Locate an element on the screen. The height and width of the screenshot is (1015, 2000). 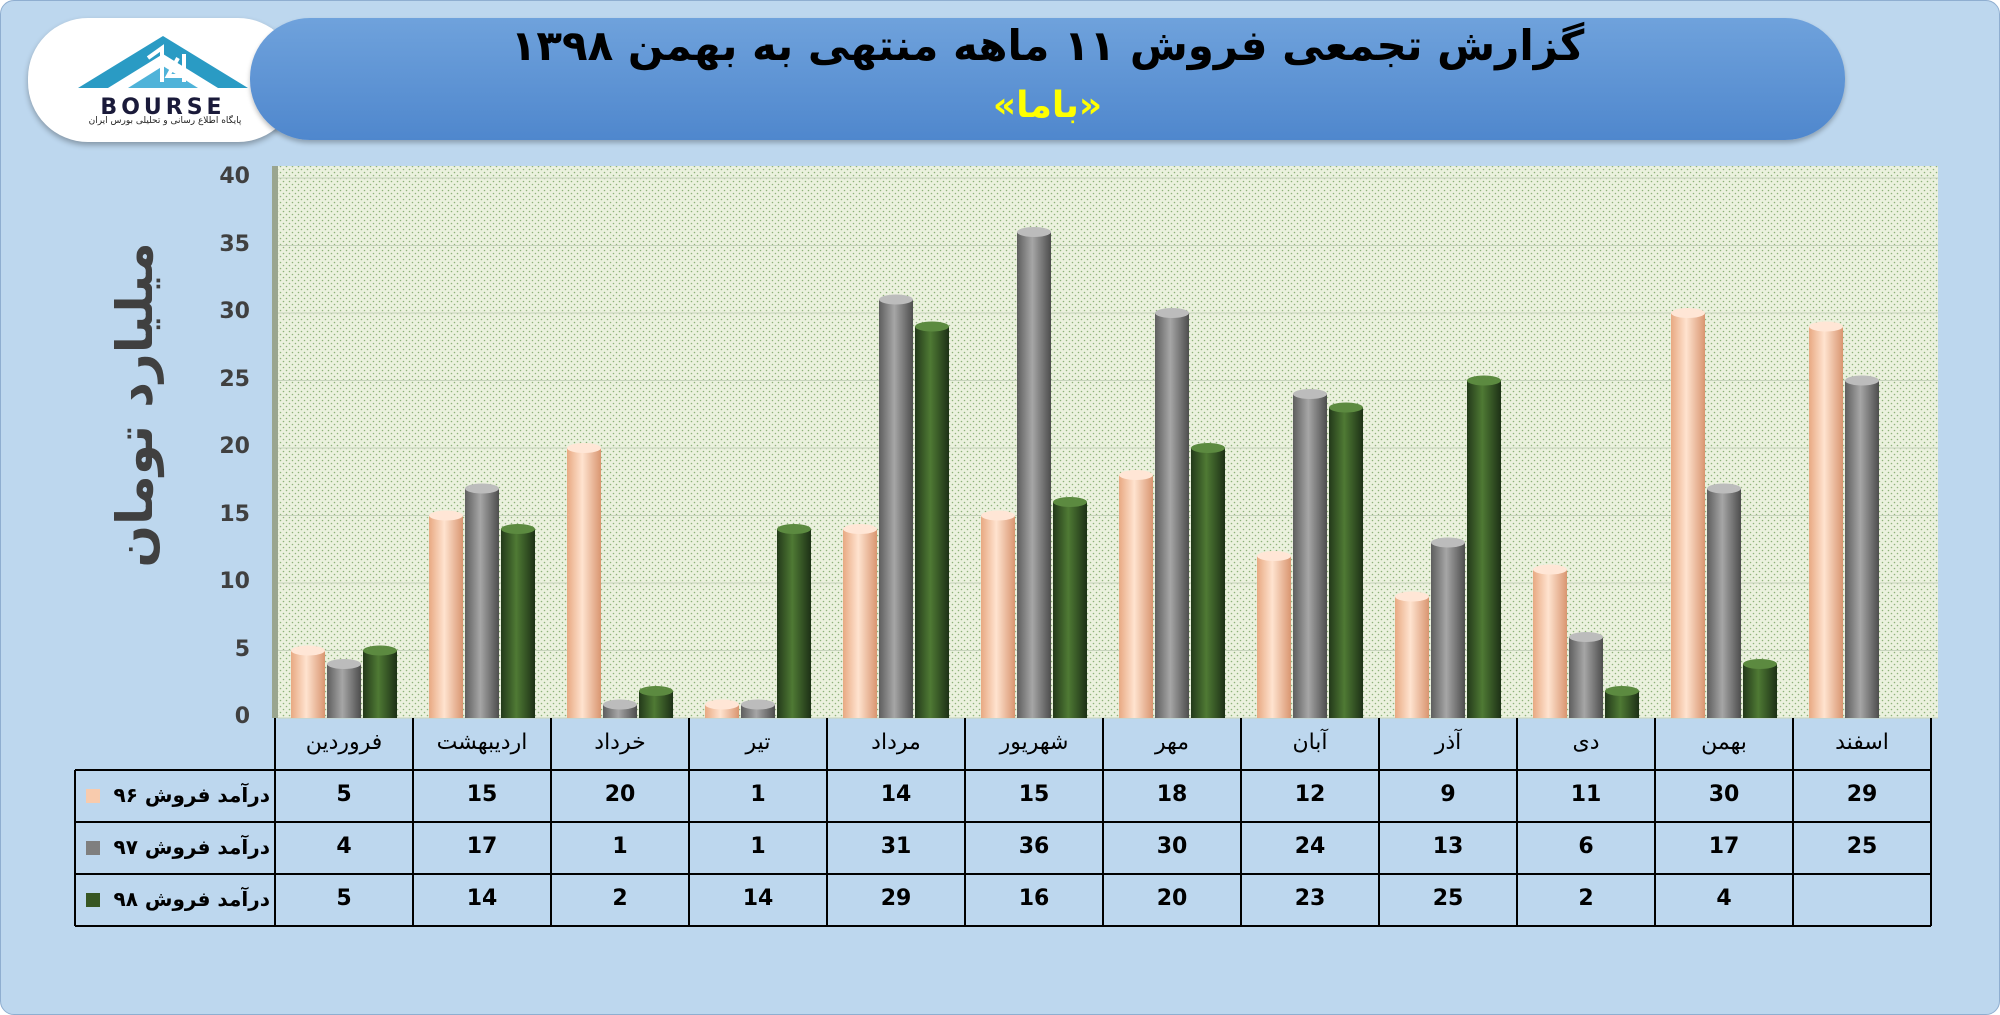
data-cell: 18 is located at coordinates (1172, 794).